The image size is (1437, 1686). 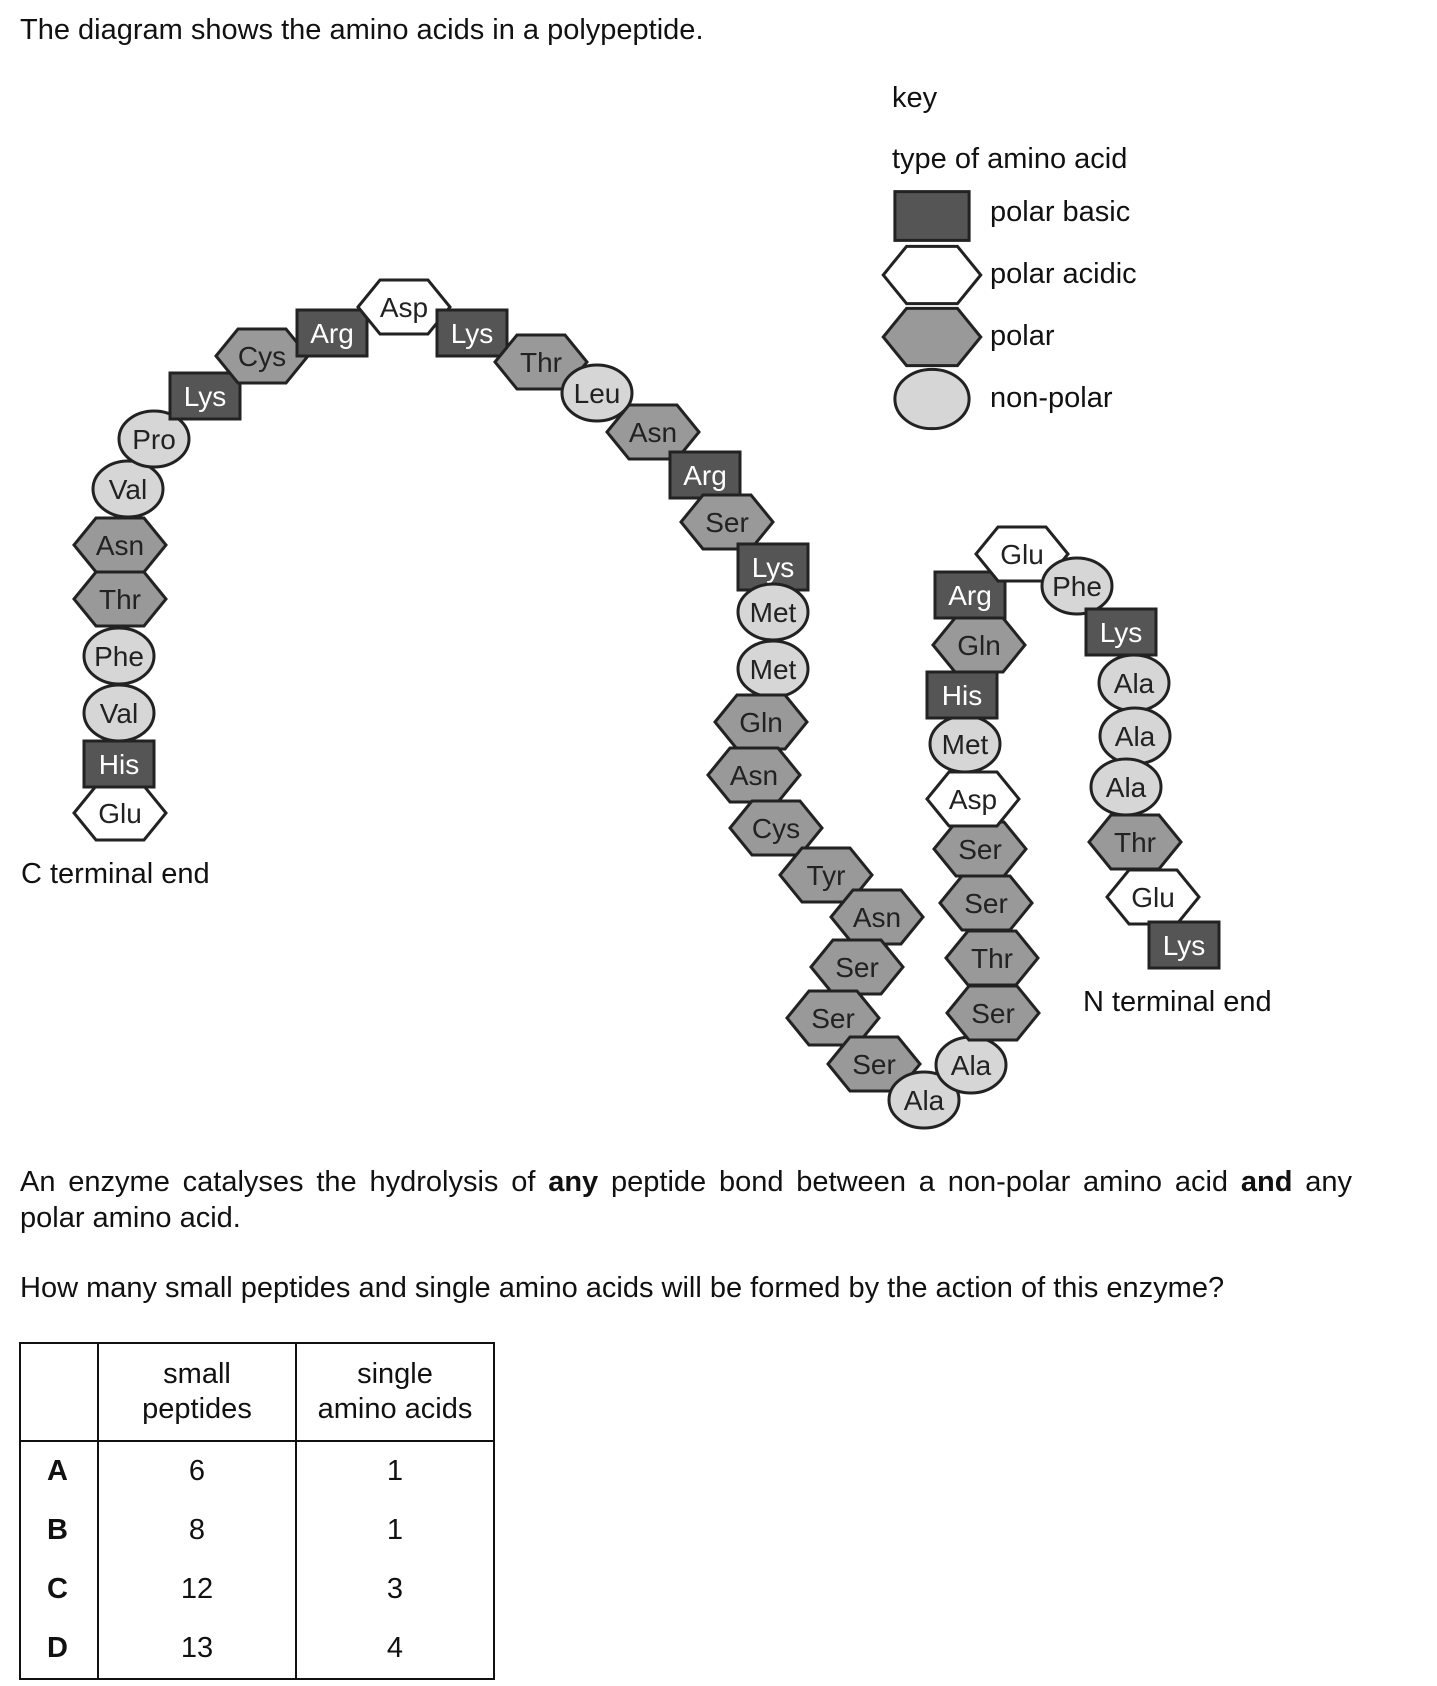 I want to click on small-peptides-value: 8, so click(x=197, y=1530).